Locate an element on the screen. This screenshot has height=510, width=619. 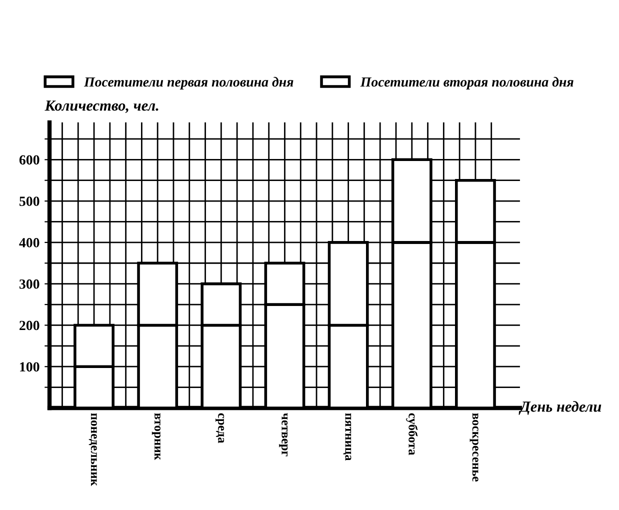
y-tick-label: 400 is located at coordinates (29, 243).